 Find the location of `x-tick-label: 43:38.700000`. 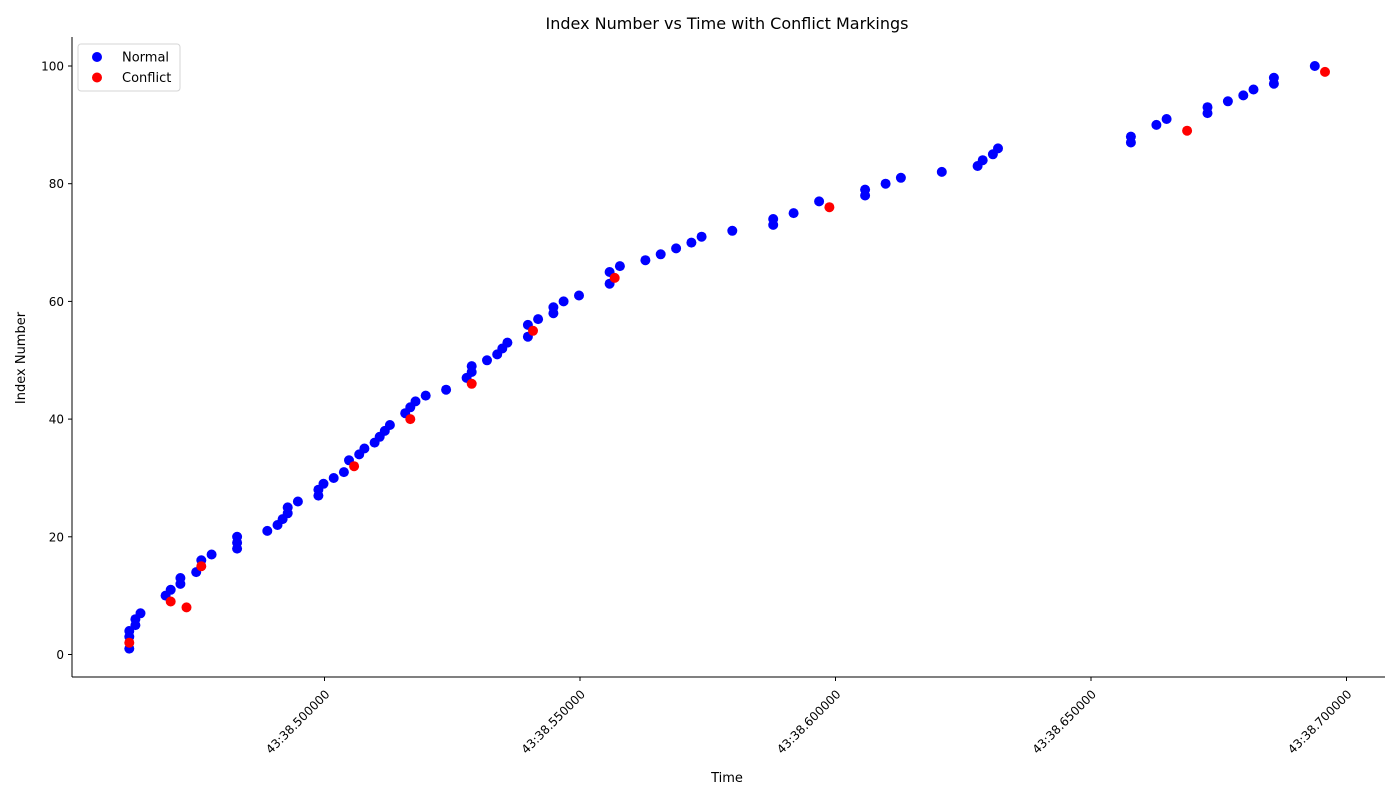

x-tick-label: 43:38.700000 is located at coordinates (1319, 721).